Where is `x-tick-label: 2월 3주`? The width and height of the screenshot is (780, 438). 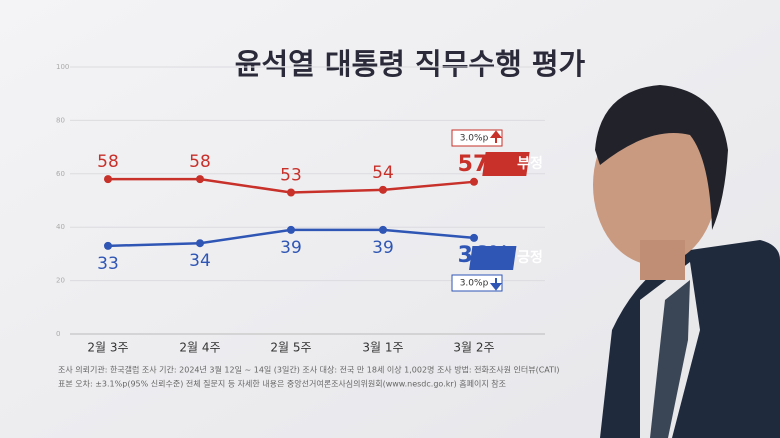
x-tick-label: 2월 3주 is located at coordinates (107, 348).